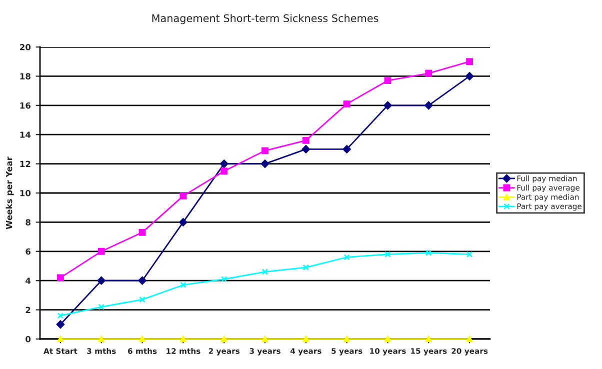 The height and width of the screenshot is (369, 602). What do you see at coordinates (265, 19) in the screenshot?
I see `chart-title: Management Short-term Sickness Schemes` at bounding box center [265, 19].